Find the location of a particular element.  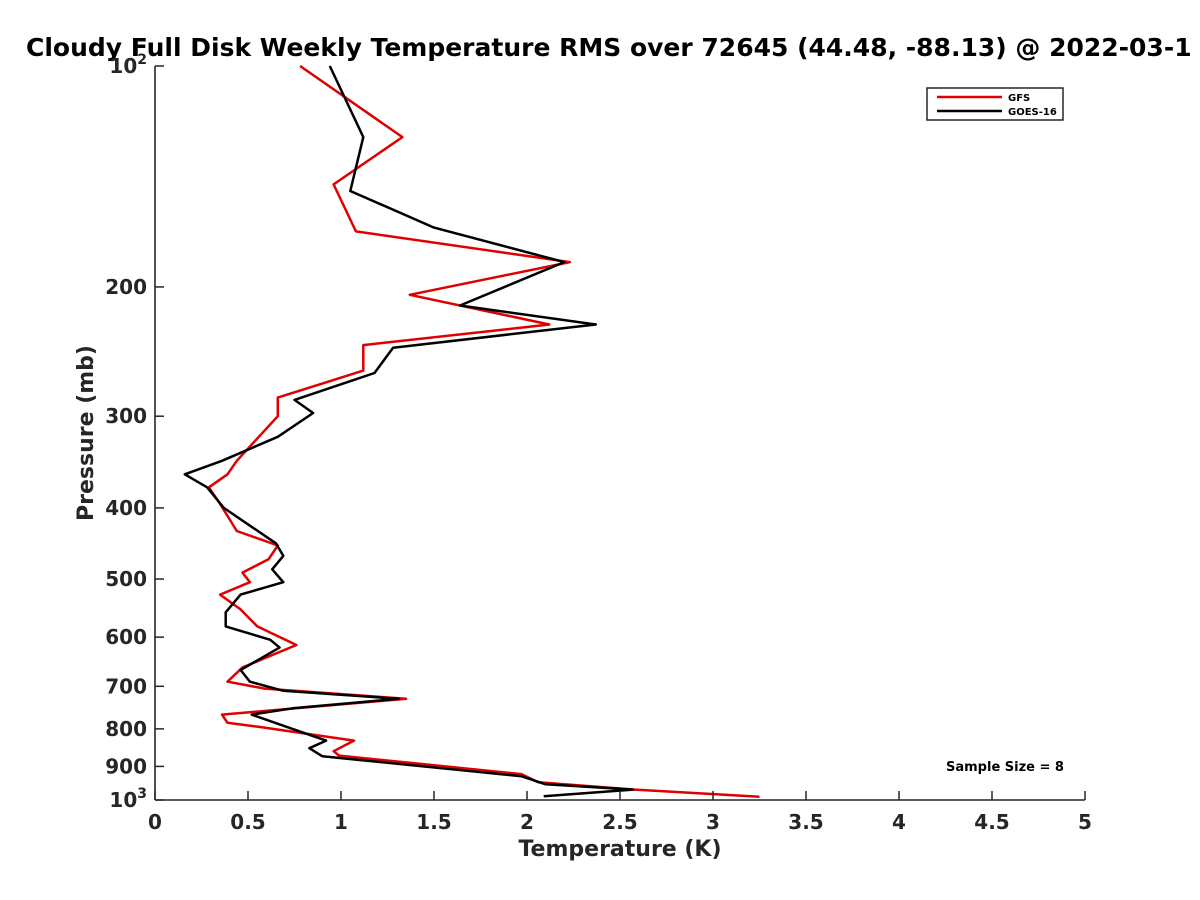

y-tick-label: 900 is located at coordinates (126, 766).